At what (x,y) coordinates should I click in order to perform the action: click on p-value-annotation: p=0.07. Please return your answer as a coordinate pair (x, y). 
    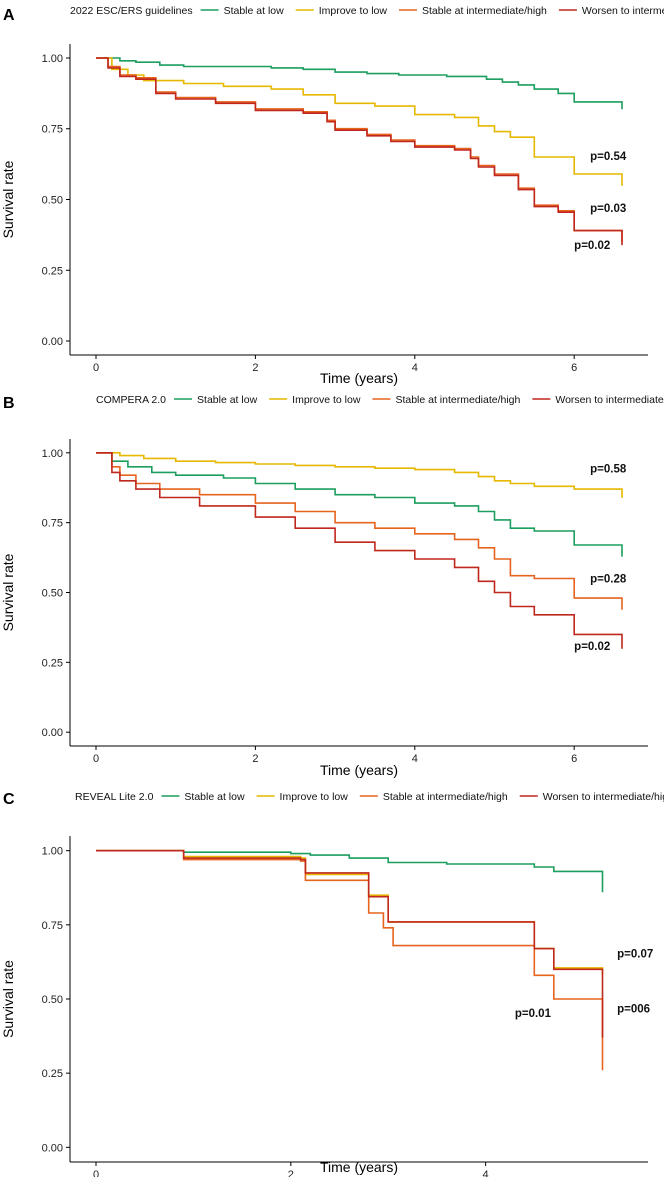
    Looking at the image, I should click on (635, 954).